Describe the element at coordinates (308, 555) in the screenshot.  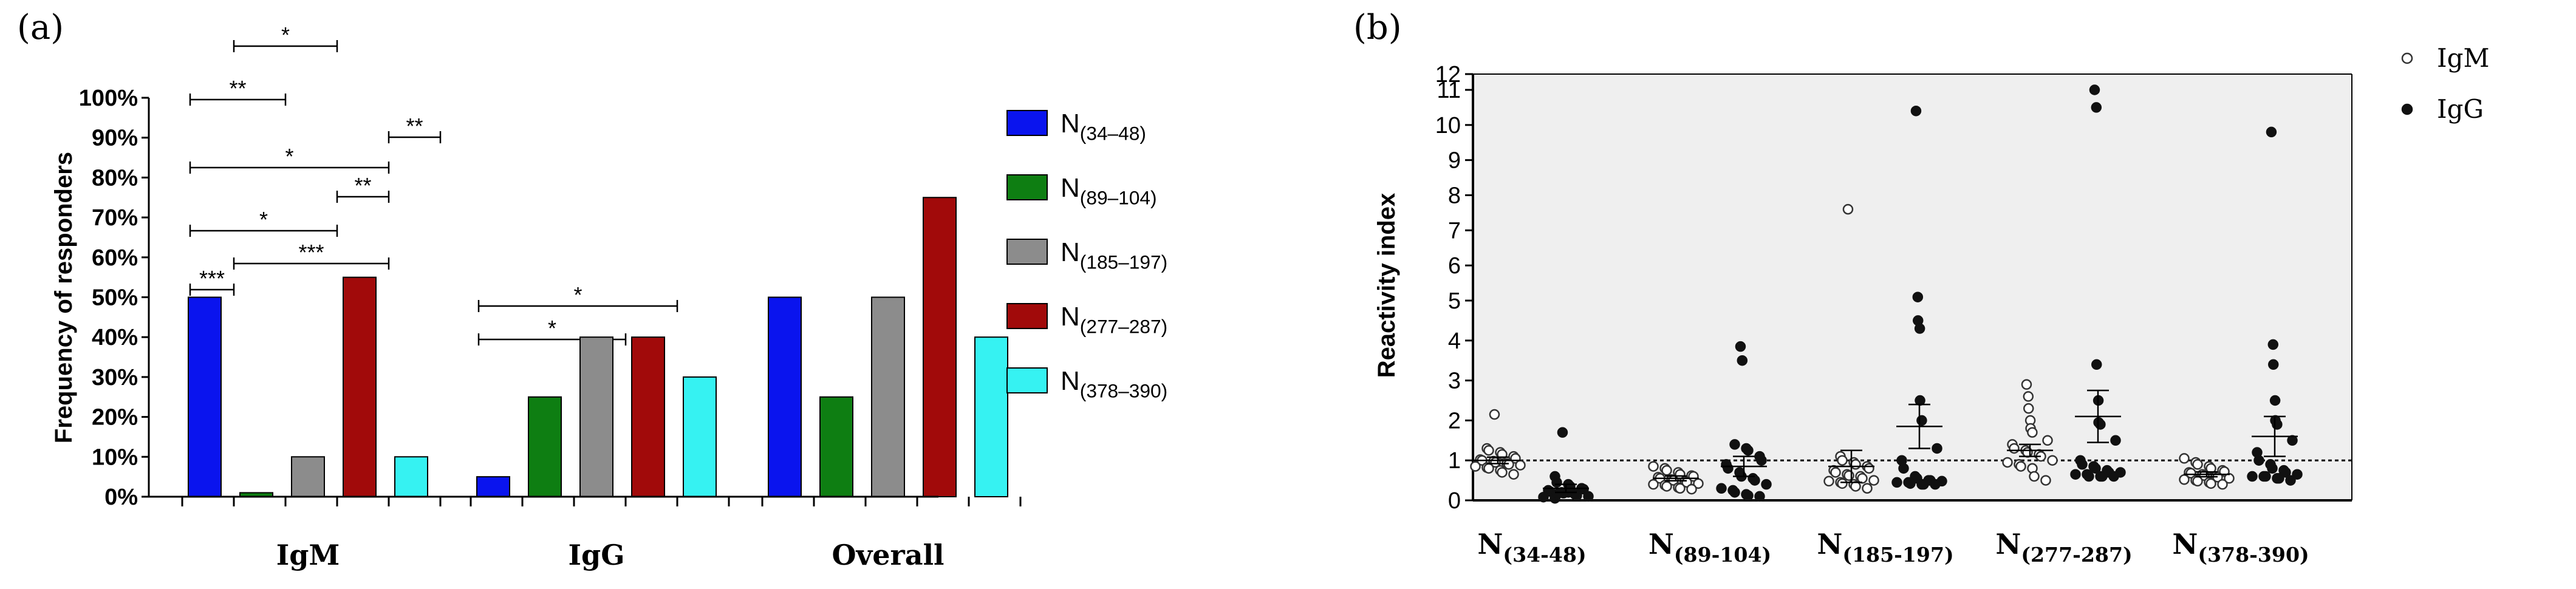
I see `x-category-label: IgM` at that location.